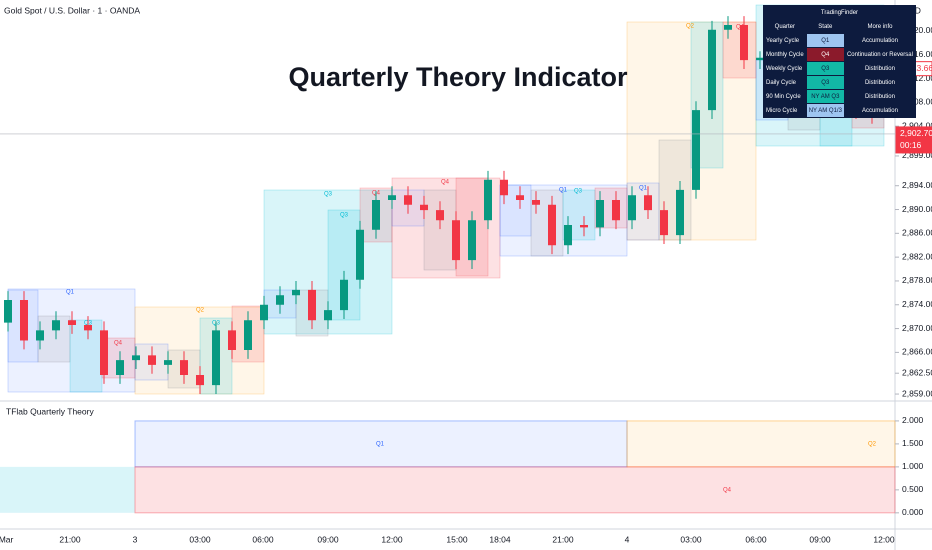 The height and width of the screenshot is (550, 932). Describe the element at coordinates (913, 443) in the screenshot. I see `y-tick-label: 1.500` at that location.